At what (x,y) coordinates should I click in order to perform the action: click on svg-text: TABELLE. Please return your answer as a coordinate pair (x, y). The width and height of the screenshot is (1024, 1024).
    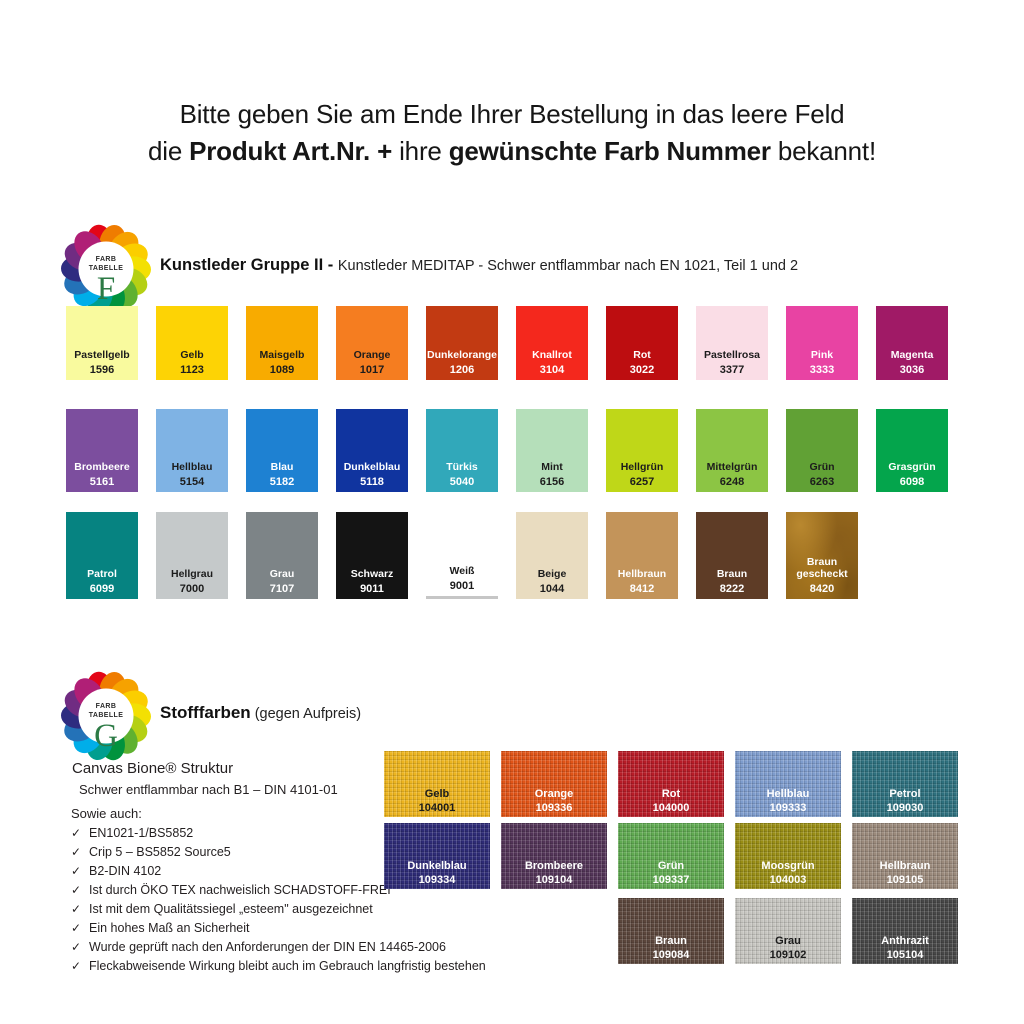
    Looking at the image, I should click on (106, 268).